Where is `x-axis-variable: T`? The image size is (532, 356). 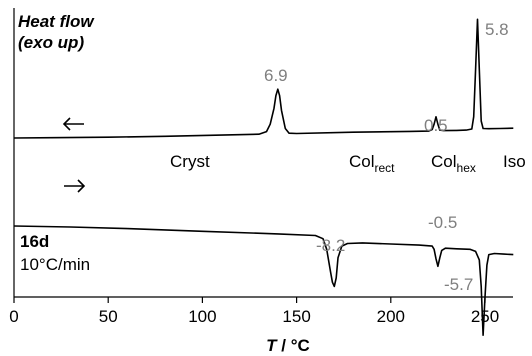
x-axis-variable: T is located at coordinates (272, 345).